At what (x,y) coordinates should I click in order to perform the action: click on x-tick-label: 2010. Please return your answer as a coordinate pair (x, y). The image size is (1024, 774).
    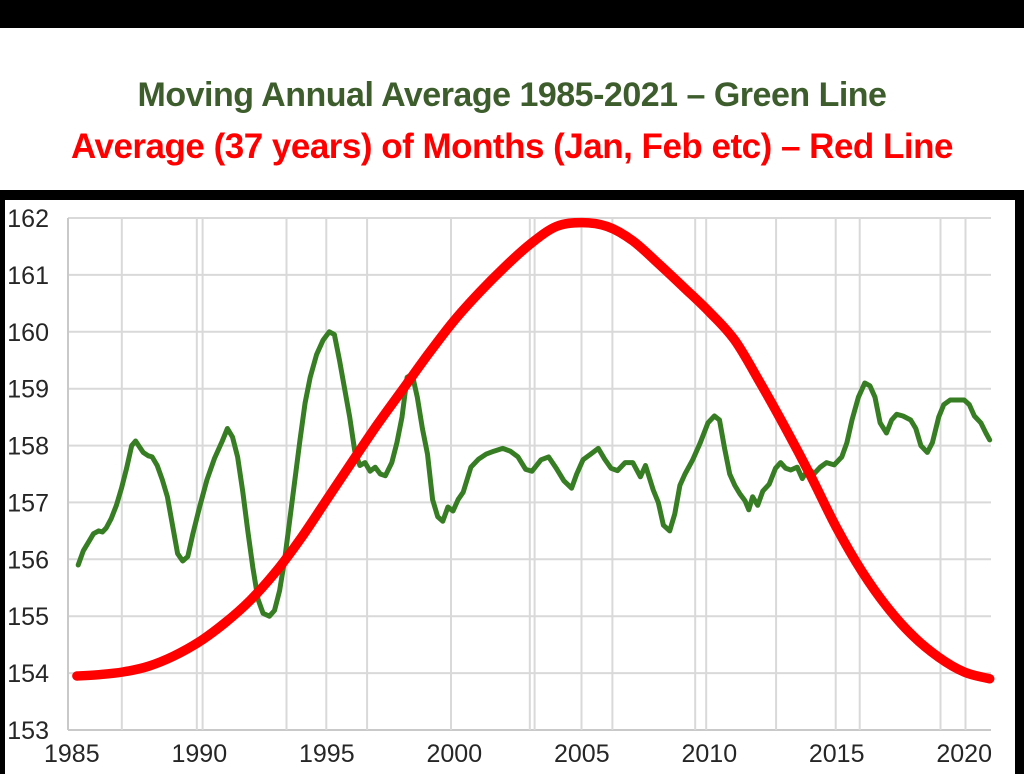
    Looking at the image, I should click on (709, 754).